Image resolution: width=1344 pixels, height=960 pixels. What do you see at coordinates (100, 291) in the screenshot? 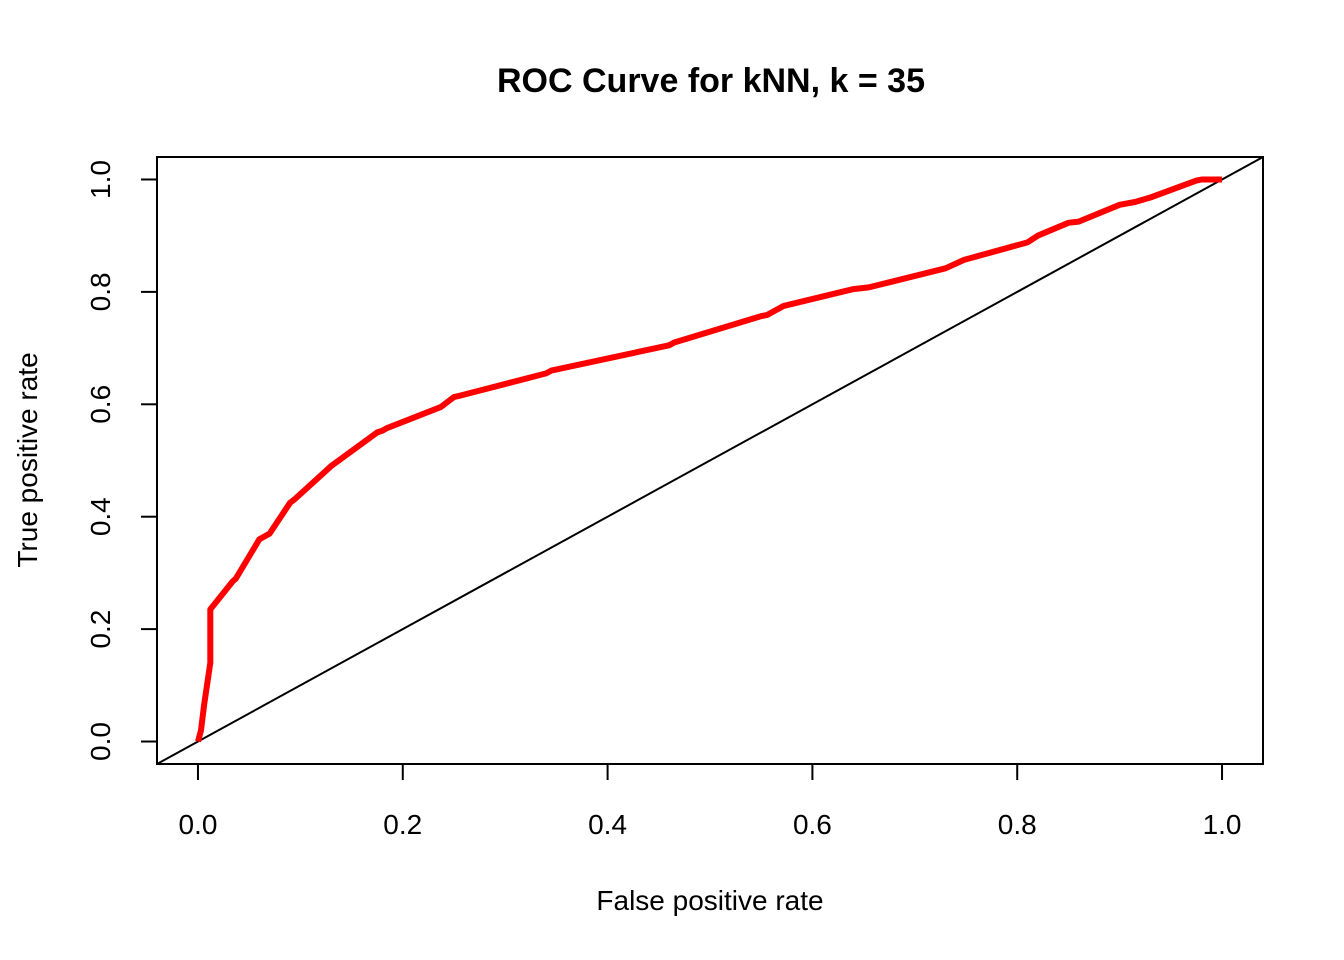
I see `y-tick-label: 0.8` at bounding box center [100, 291].